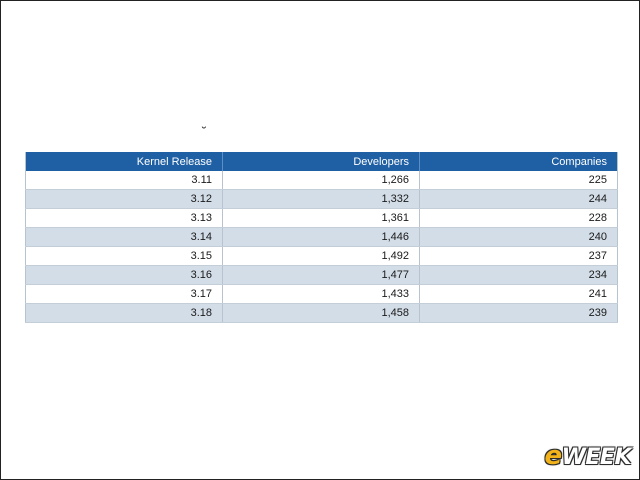 This screenshot has height=480, width=640. I want to click on cell-kernel-release: 3.11, so click(124, 180).